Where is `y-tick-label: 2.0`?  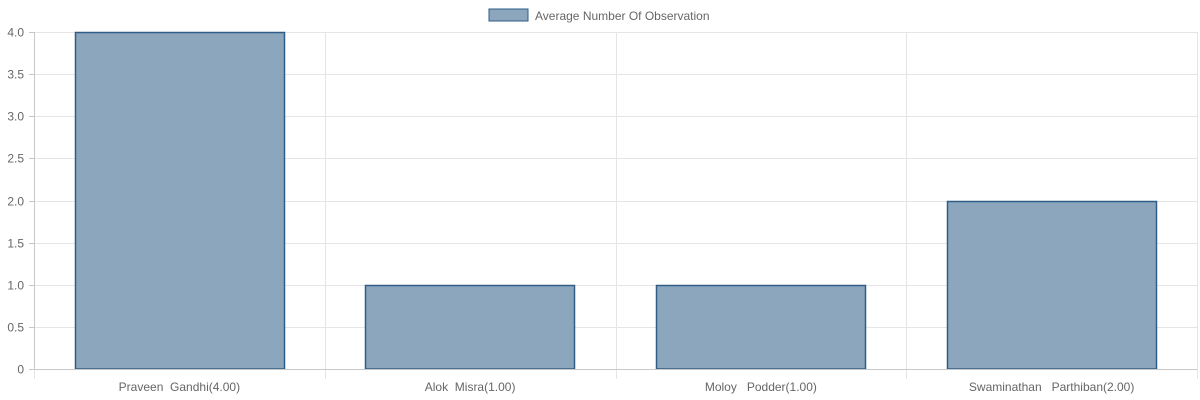 y-tick-label: 2.0 is located at coordinates (15, 202).